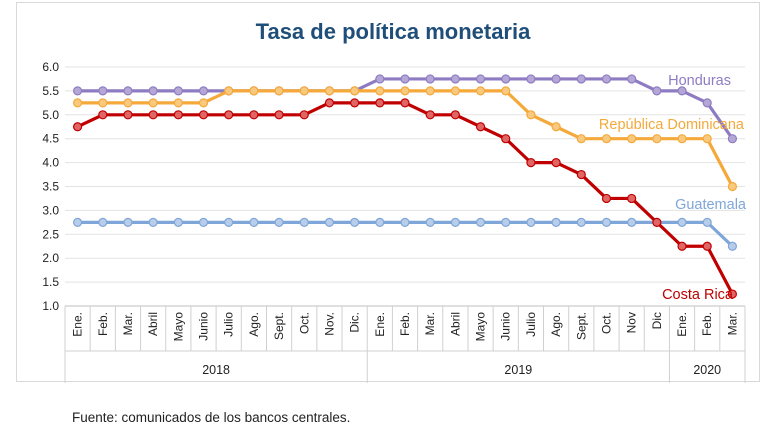  What do you see at coordinates (657, 320) in the screenshot?
I see `x-tick-label: Dic` at bounding box center [657, 320].